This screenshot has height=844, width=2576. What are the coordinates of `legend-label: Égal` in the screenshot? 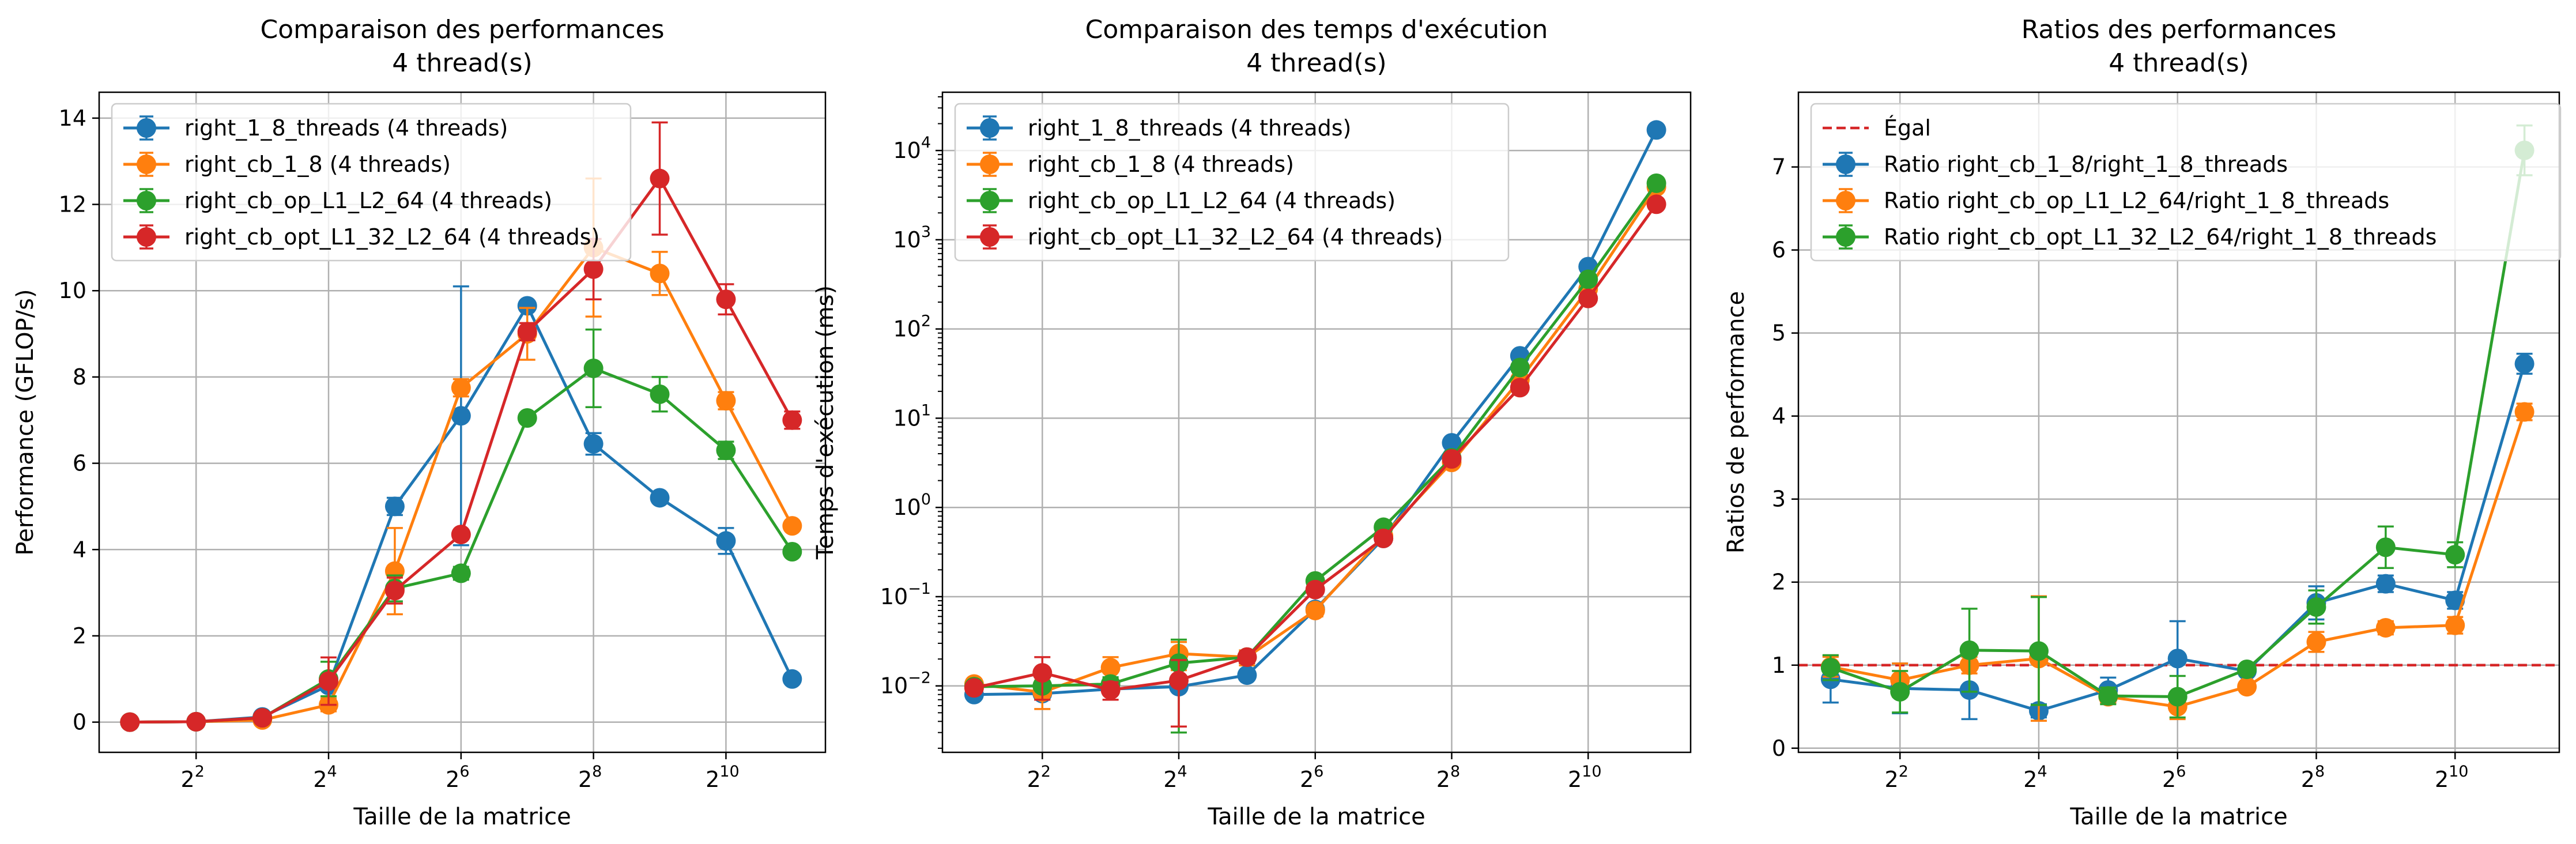 It's located at (1907, 128).